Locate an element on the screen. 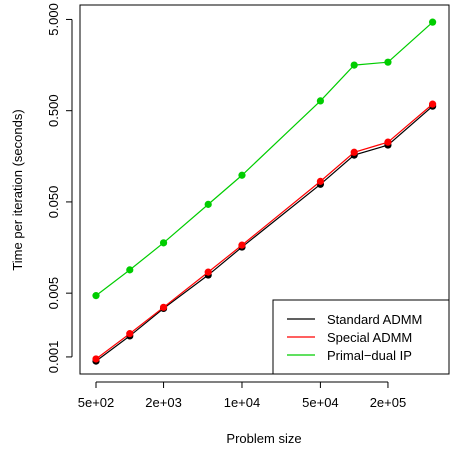 The width and height of the screenshot is (457, 462). legend-label: Special ADMM is located at coordinates (369, 337).